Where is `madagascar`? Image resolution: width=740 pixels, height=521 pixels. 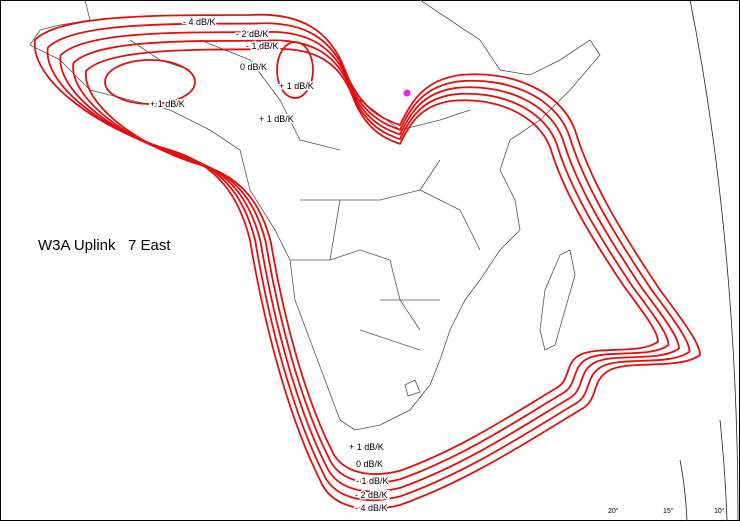 madagascar is located at coordinates (557, 300).